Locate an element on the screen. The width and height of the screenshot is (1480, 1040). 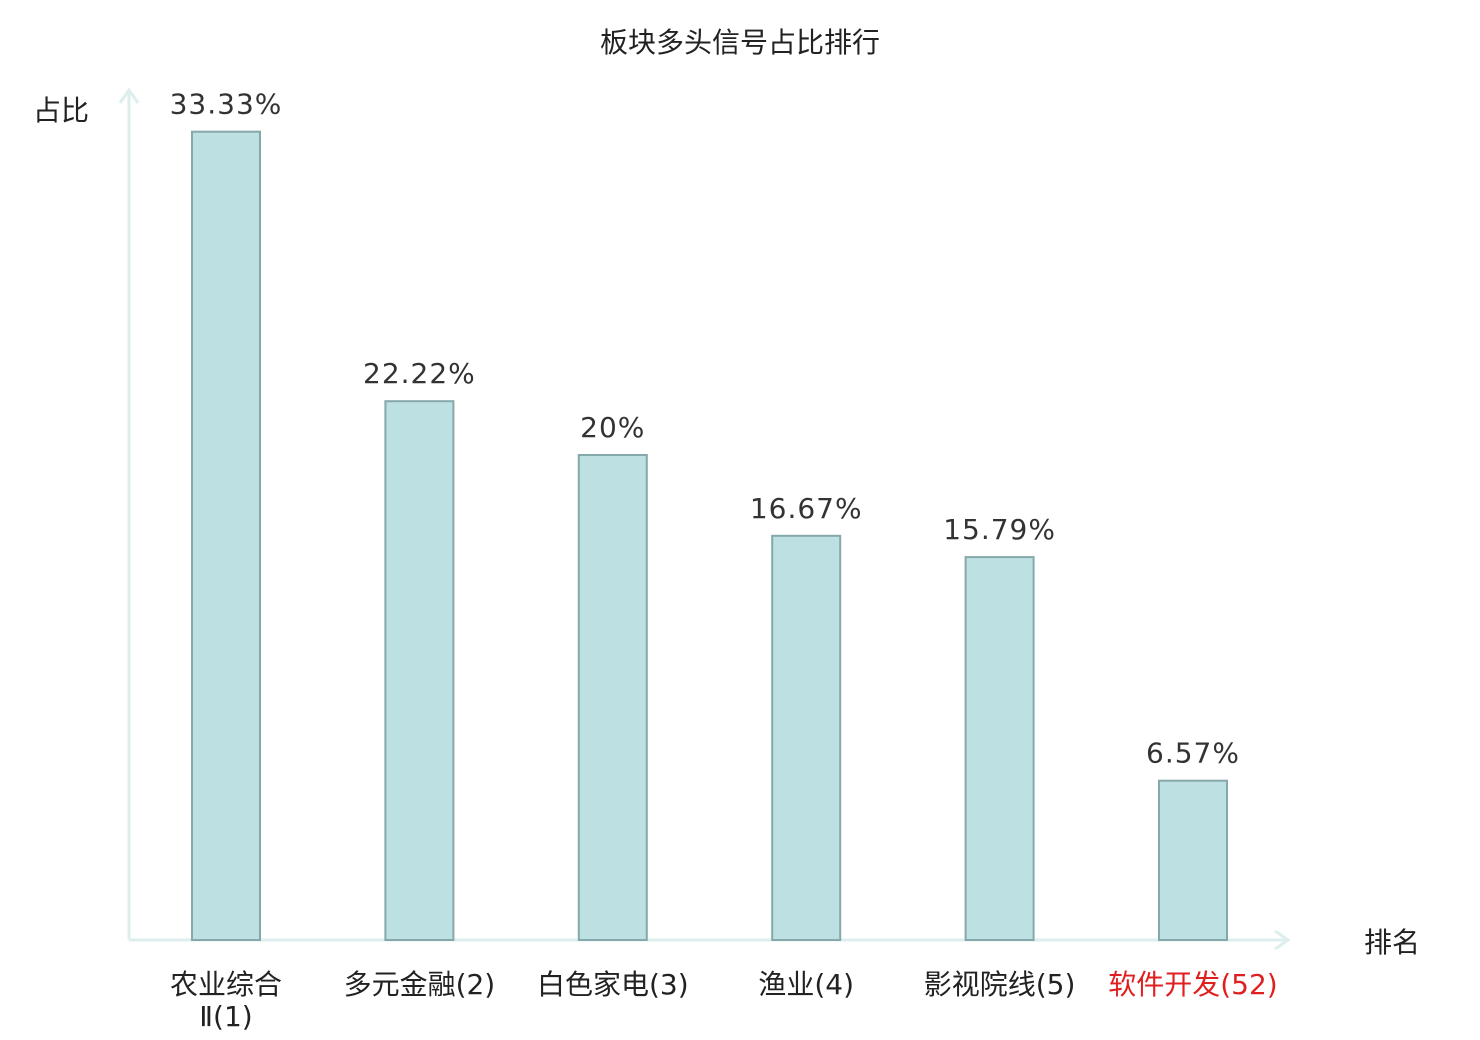
category-label-4: 渔业(4) is located at coordinates (806, 984).